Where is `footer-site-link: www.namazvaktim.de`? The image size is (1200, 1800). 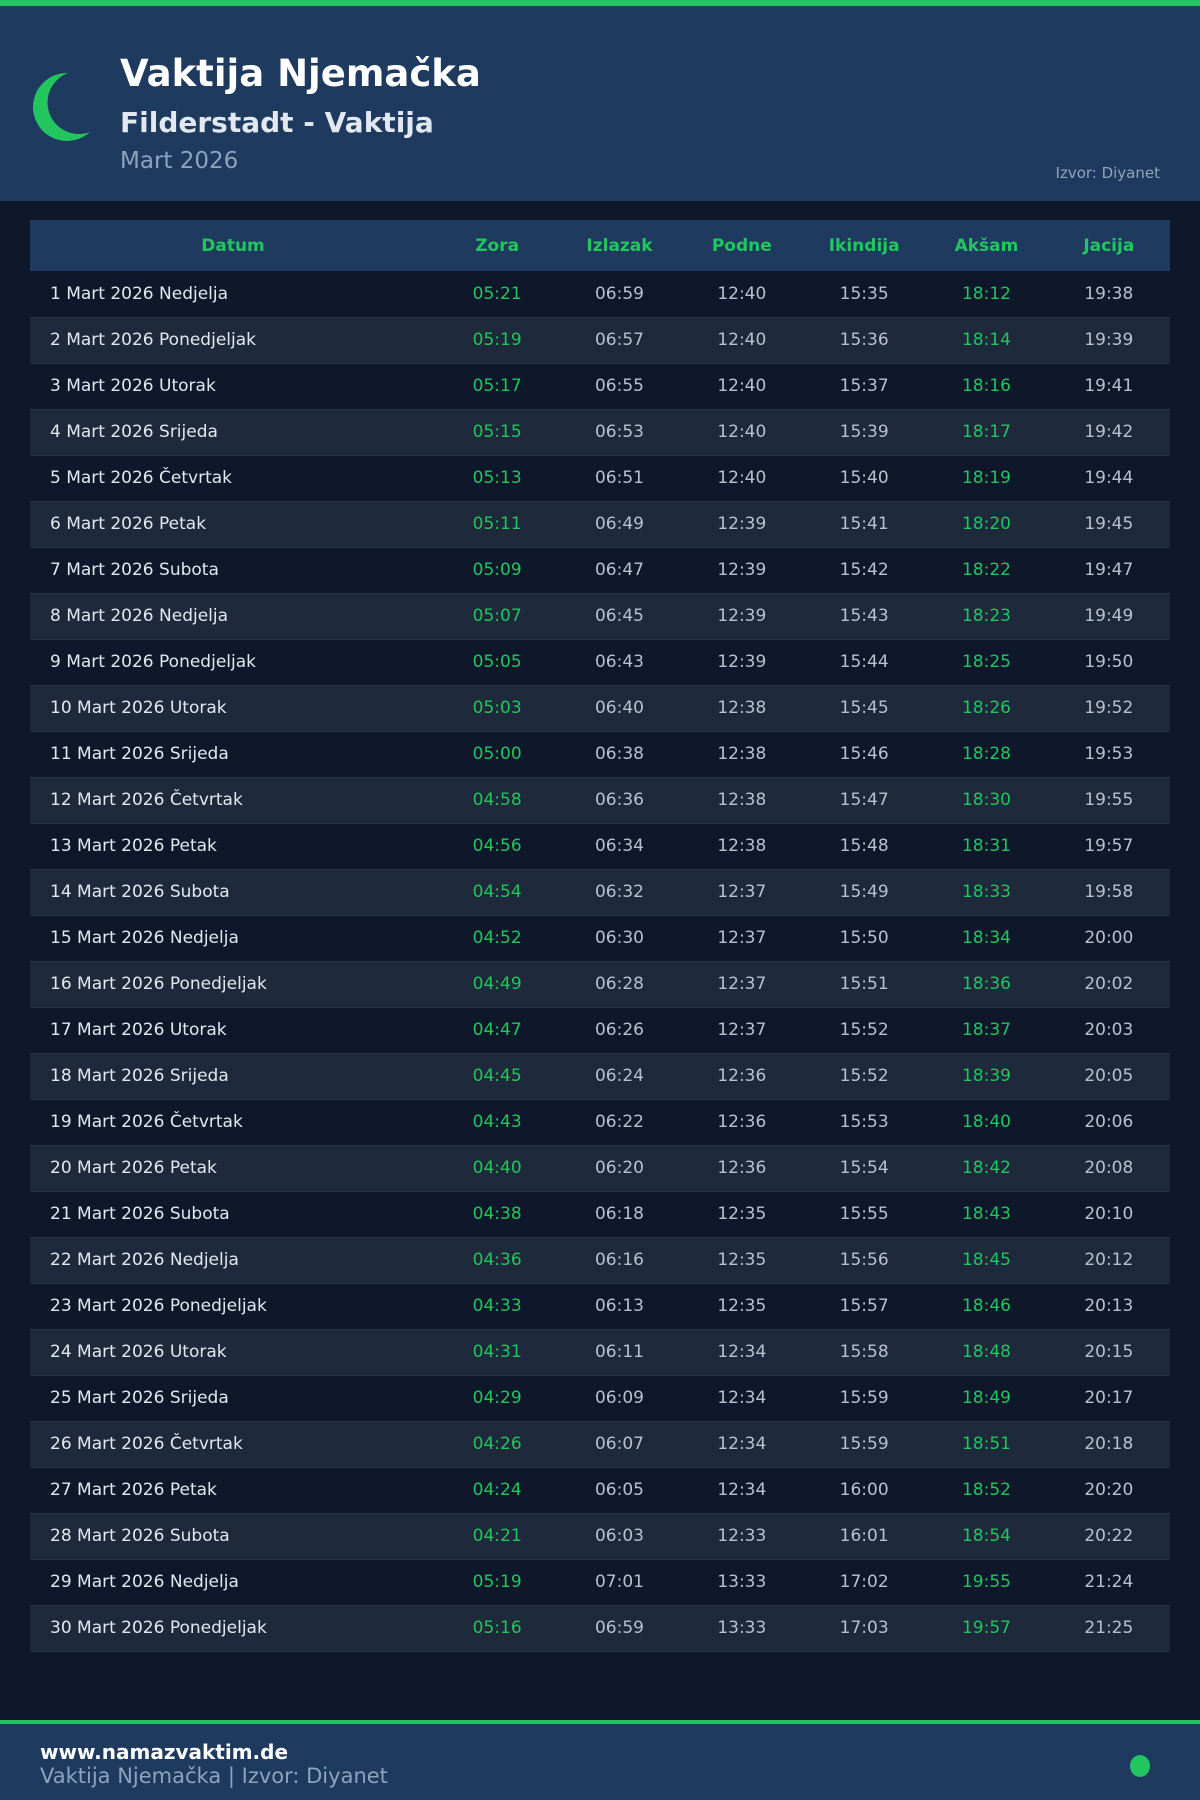
footer-site-link: www.namazvaktim.de is located at coordinates (164, 1752).